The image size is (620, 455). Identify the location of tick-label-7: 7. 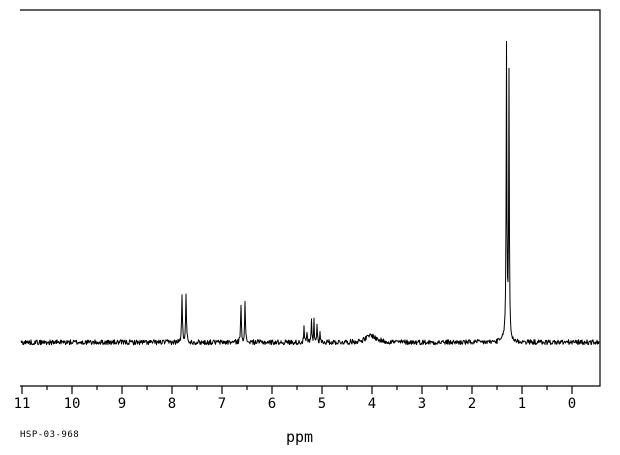
(222, 404).